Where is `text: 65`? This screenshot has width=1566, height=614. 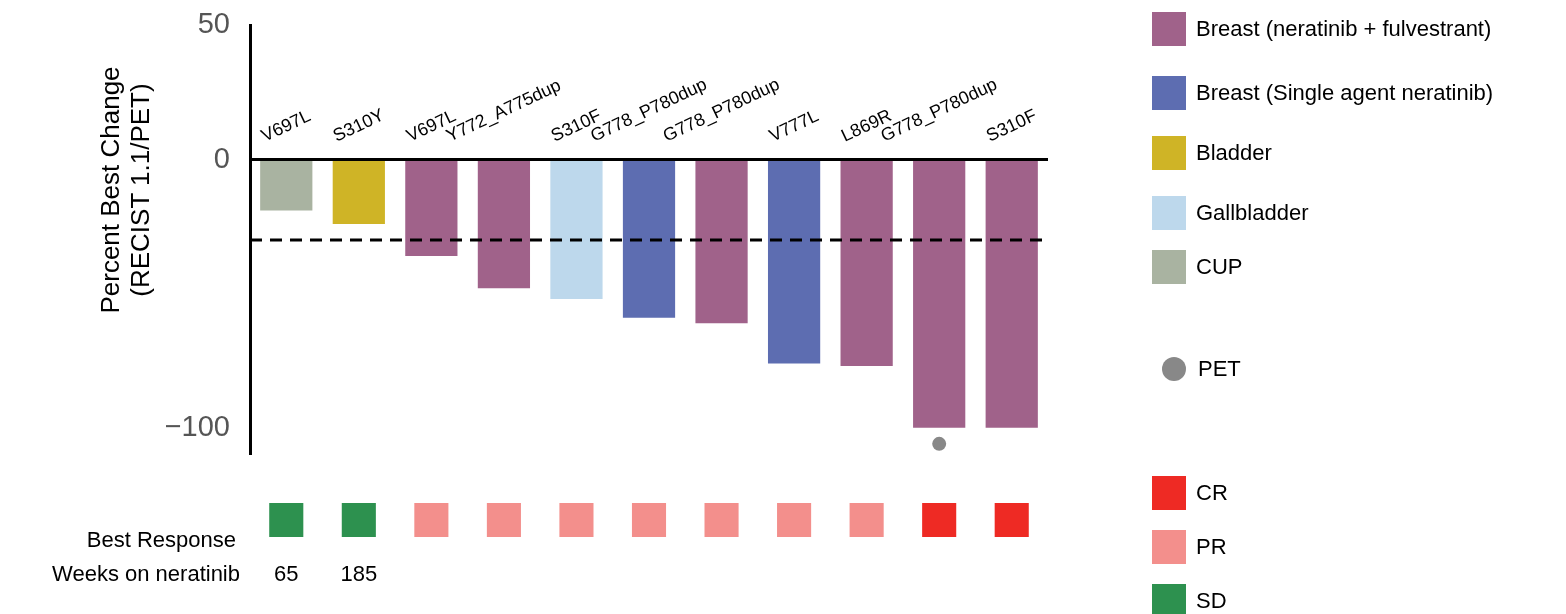 text: 65 is located at coordinates (286, 574).